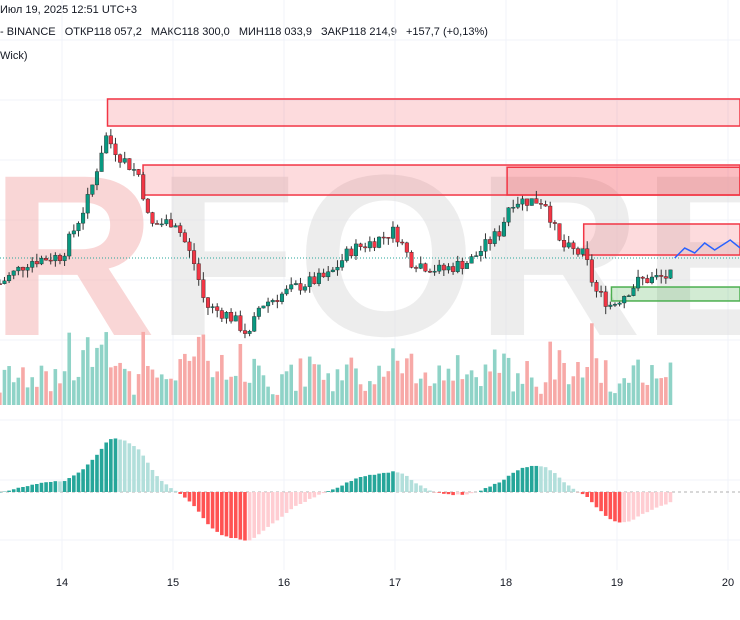  What do you see at coordinates (506, 583) in the screenshot?
I see `x-tick-label: 18` at bounding box center [506, 583].